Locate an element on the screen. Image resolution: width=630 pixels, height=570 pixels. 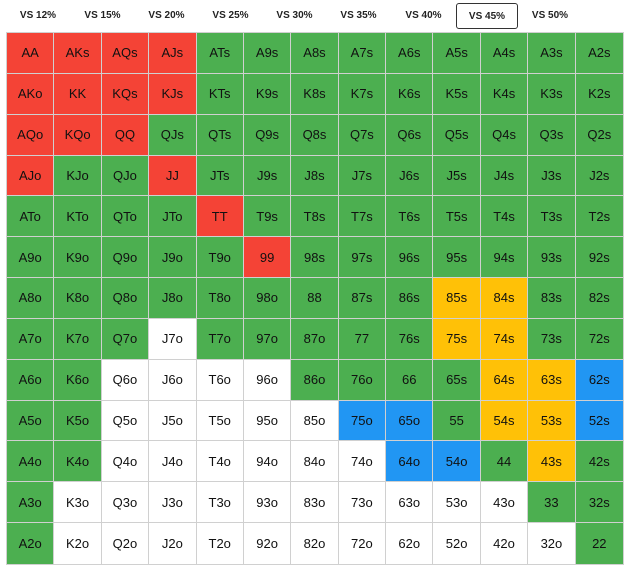
hand-cell-64o: 64o is located at coordinates (410, 462).